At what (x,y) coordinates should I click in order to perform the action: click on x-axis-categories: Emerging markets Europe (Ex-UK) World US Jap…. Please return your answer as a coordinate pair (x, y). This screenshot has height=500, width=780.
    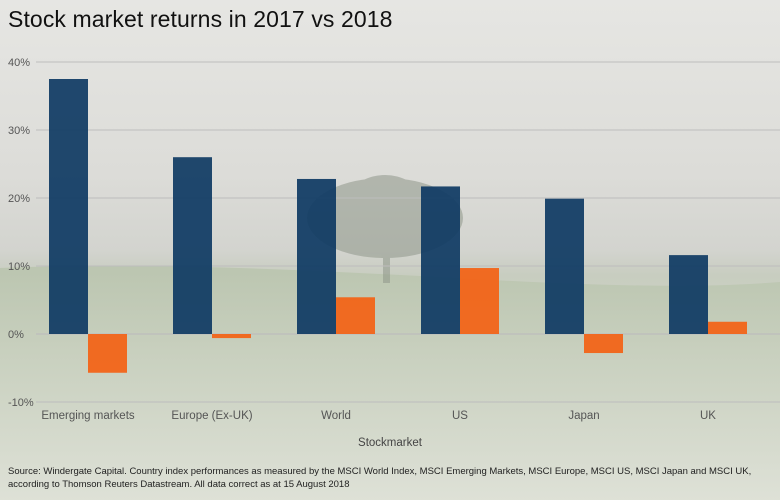
    Looking at the image, I should click on (378, 416).